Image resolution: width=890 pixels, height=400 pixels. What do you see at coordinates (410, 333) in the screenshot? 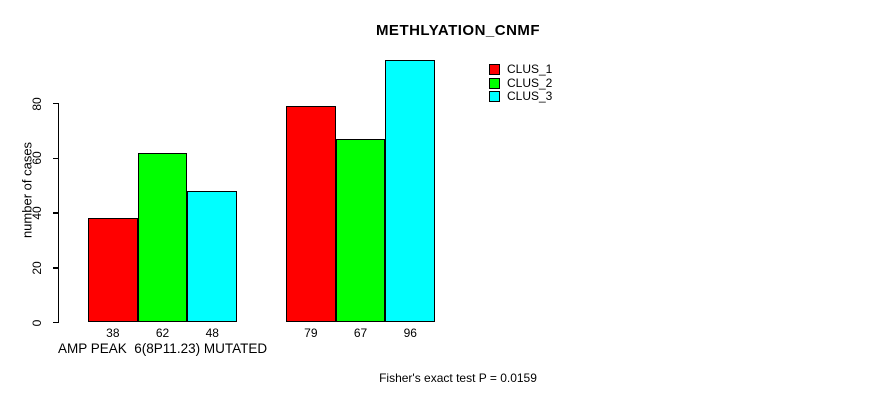
I see `bar-value-label: 96` at bounding box center [410, 333].